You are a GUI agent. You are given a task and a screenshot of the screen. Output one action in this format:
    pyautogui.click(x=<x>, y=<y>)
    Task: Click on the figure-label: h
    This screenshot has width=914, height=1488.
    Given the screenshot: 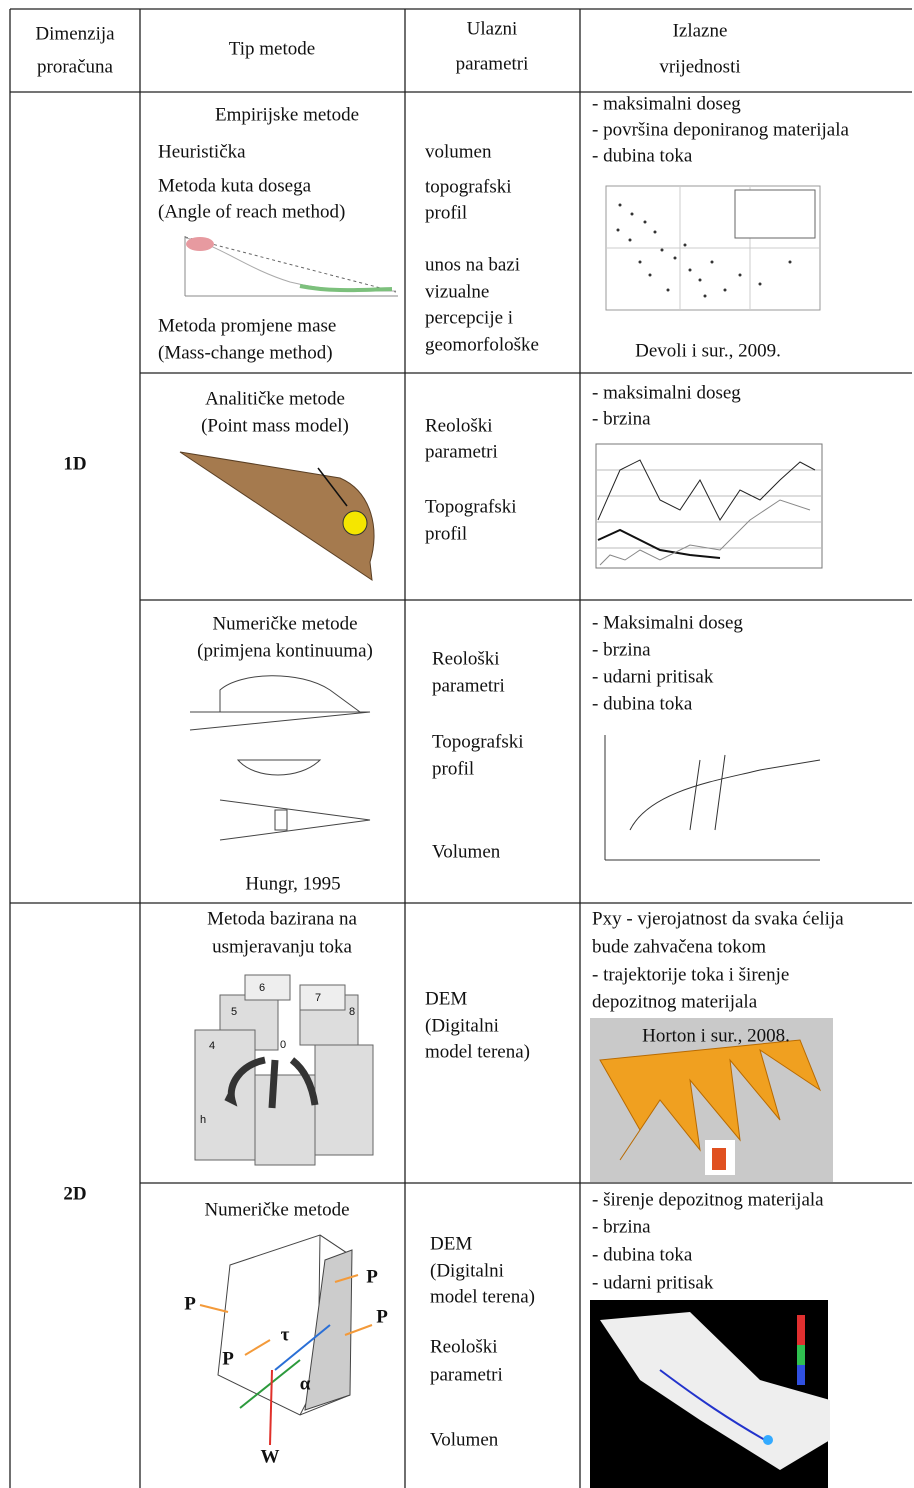 What is the action you would take?
    pyautogui.click(x=203, y=1120)
    